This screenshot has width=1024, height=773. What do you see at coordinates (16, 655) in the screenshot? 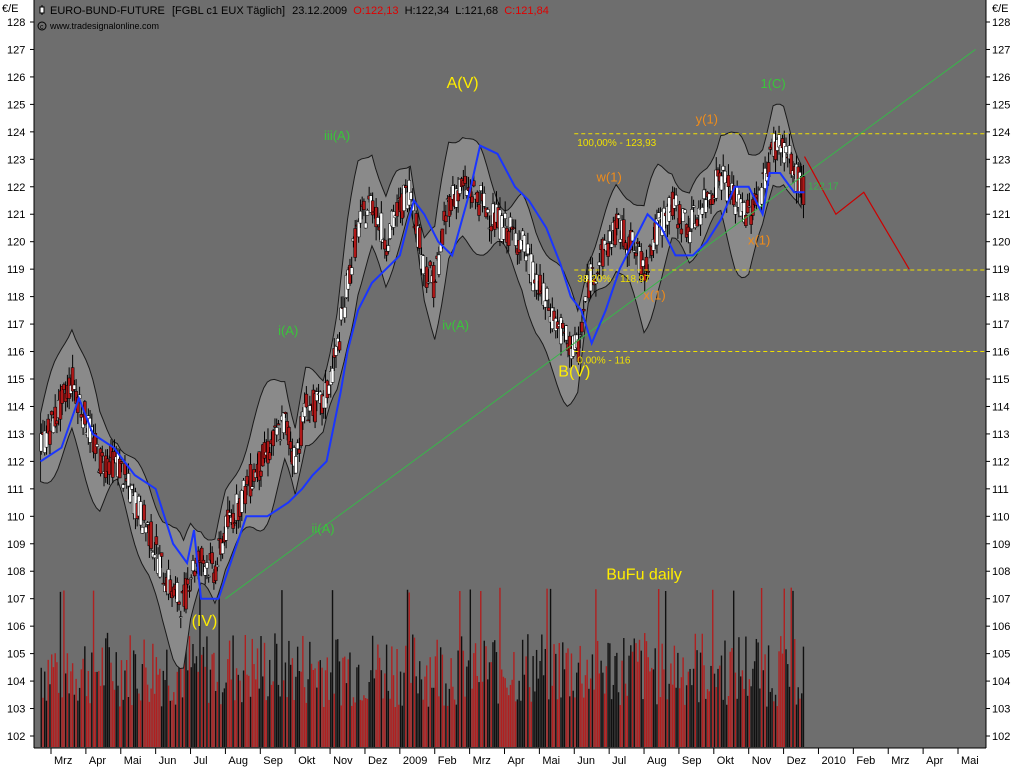
I see `y-tick-label-left: 105` at bounding box center [16, 655].